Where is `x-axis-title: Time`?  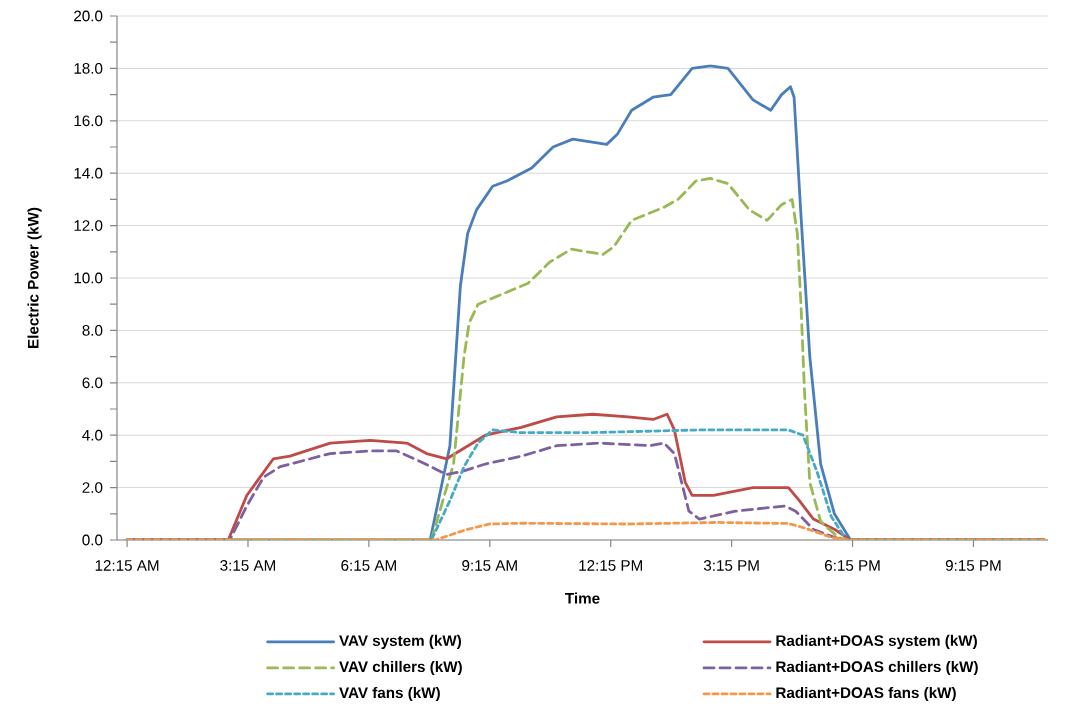 x-axis-title: Time is located at coordinates (582, 598).